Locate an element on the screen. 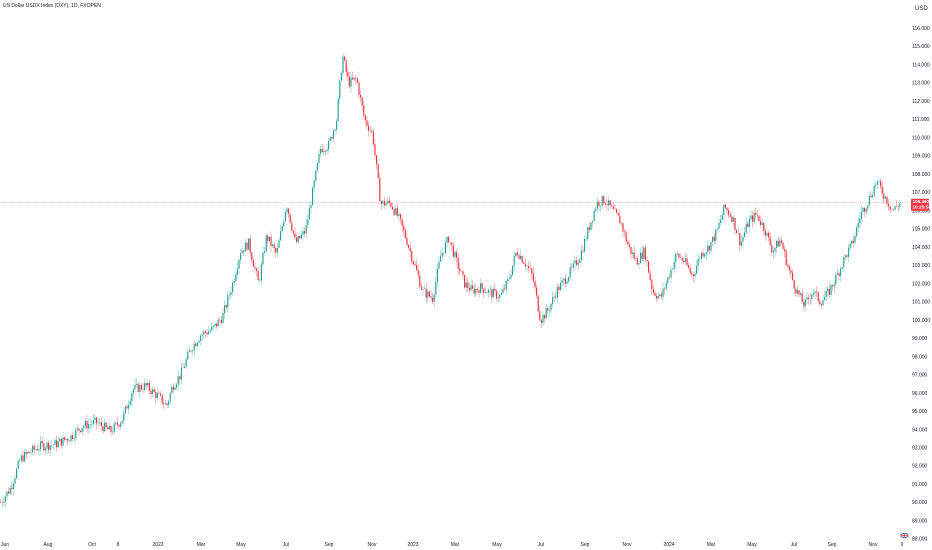 Image resolution: width=932 pixels, height=550 pixels. bar-countdown: 10:25:54 is located at coordinates (922, 207).